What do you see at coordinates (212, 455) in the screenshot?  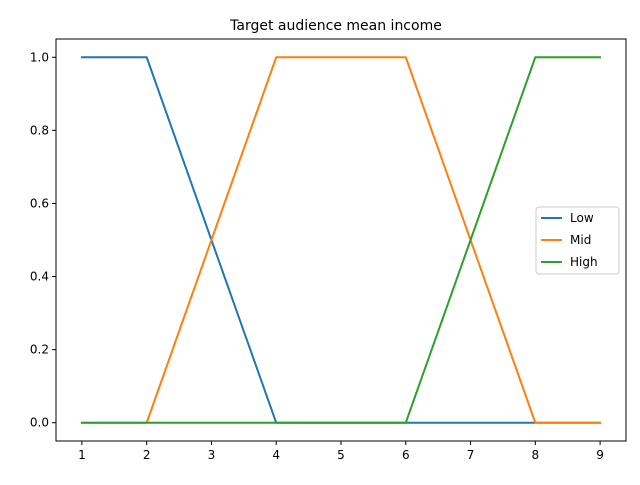 I see `x-tick-label: 3` at bounding box center [212, 455].